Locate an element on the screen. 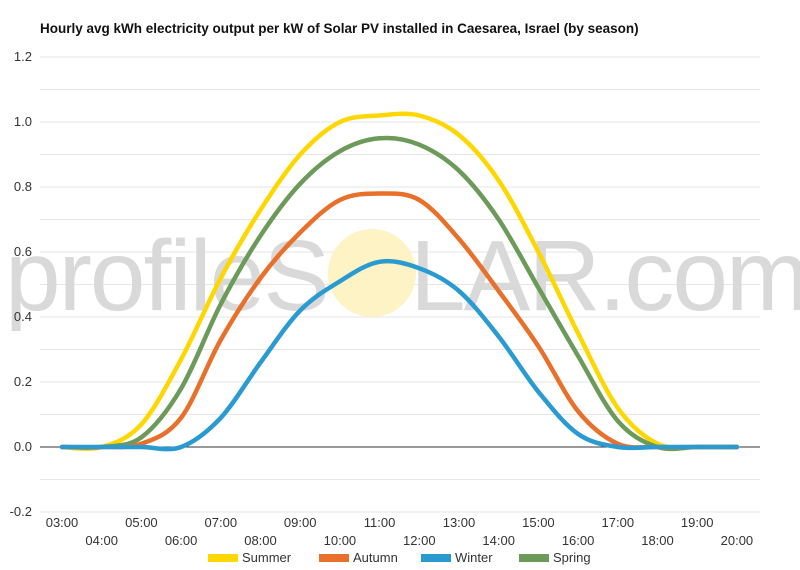 Image resolution: width=800 pixels, height=570 pixels. y-tick-label: 1.2 is located at coordinates (23, 56).